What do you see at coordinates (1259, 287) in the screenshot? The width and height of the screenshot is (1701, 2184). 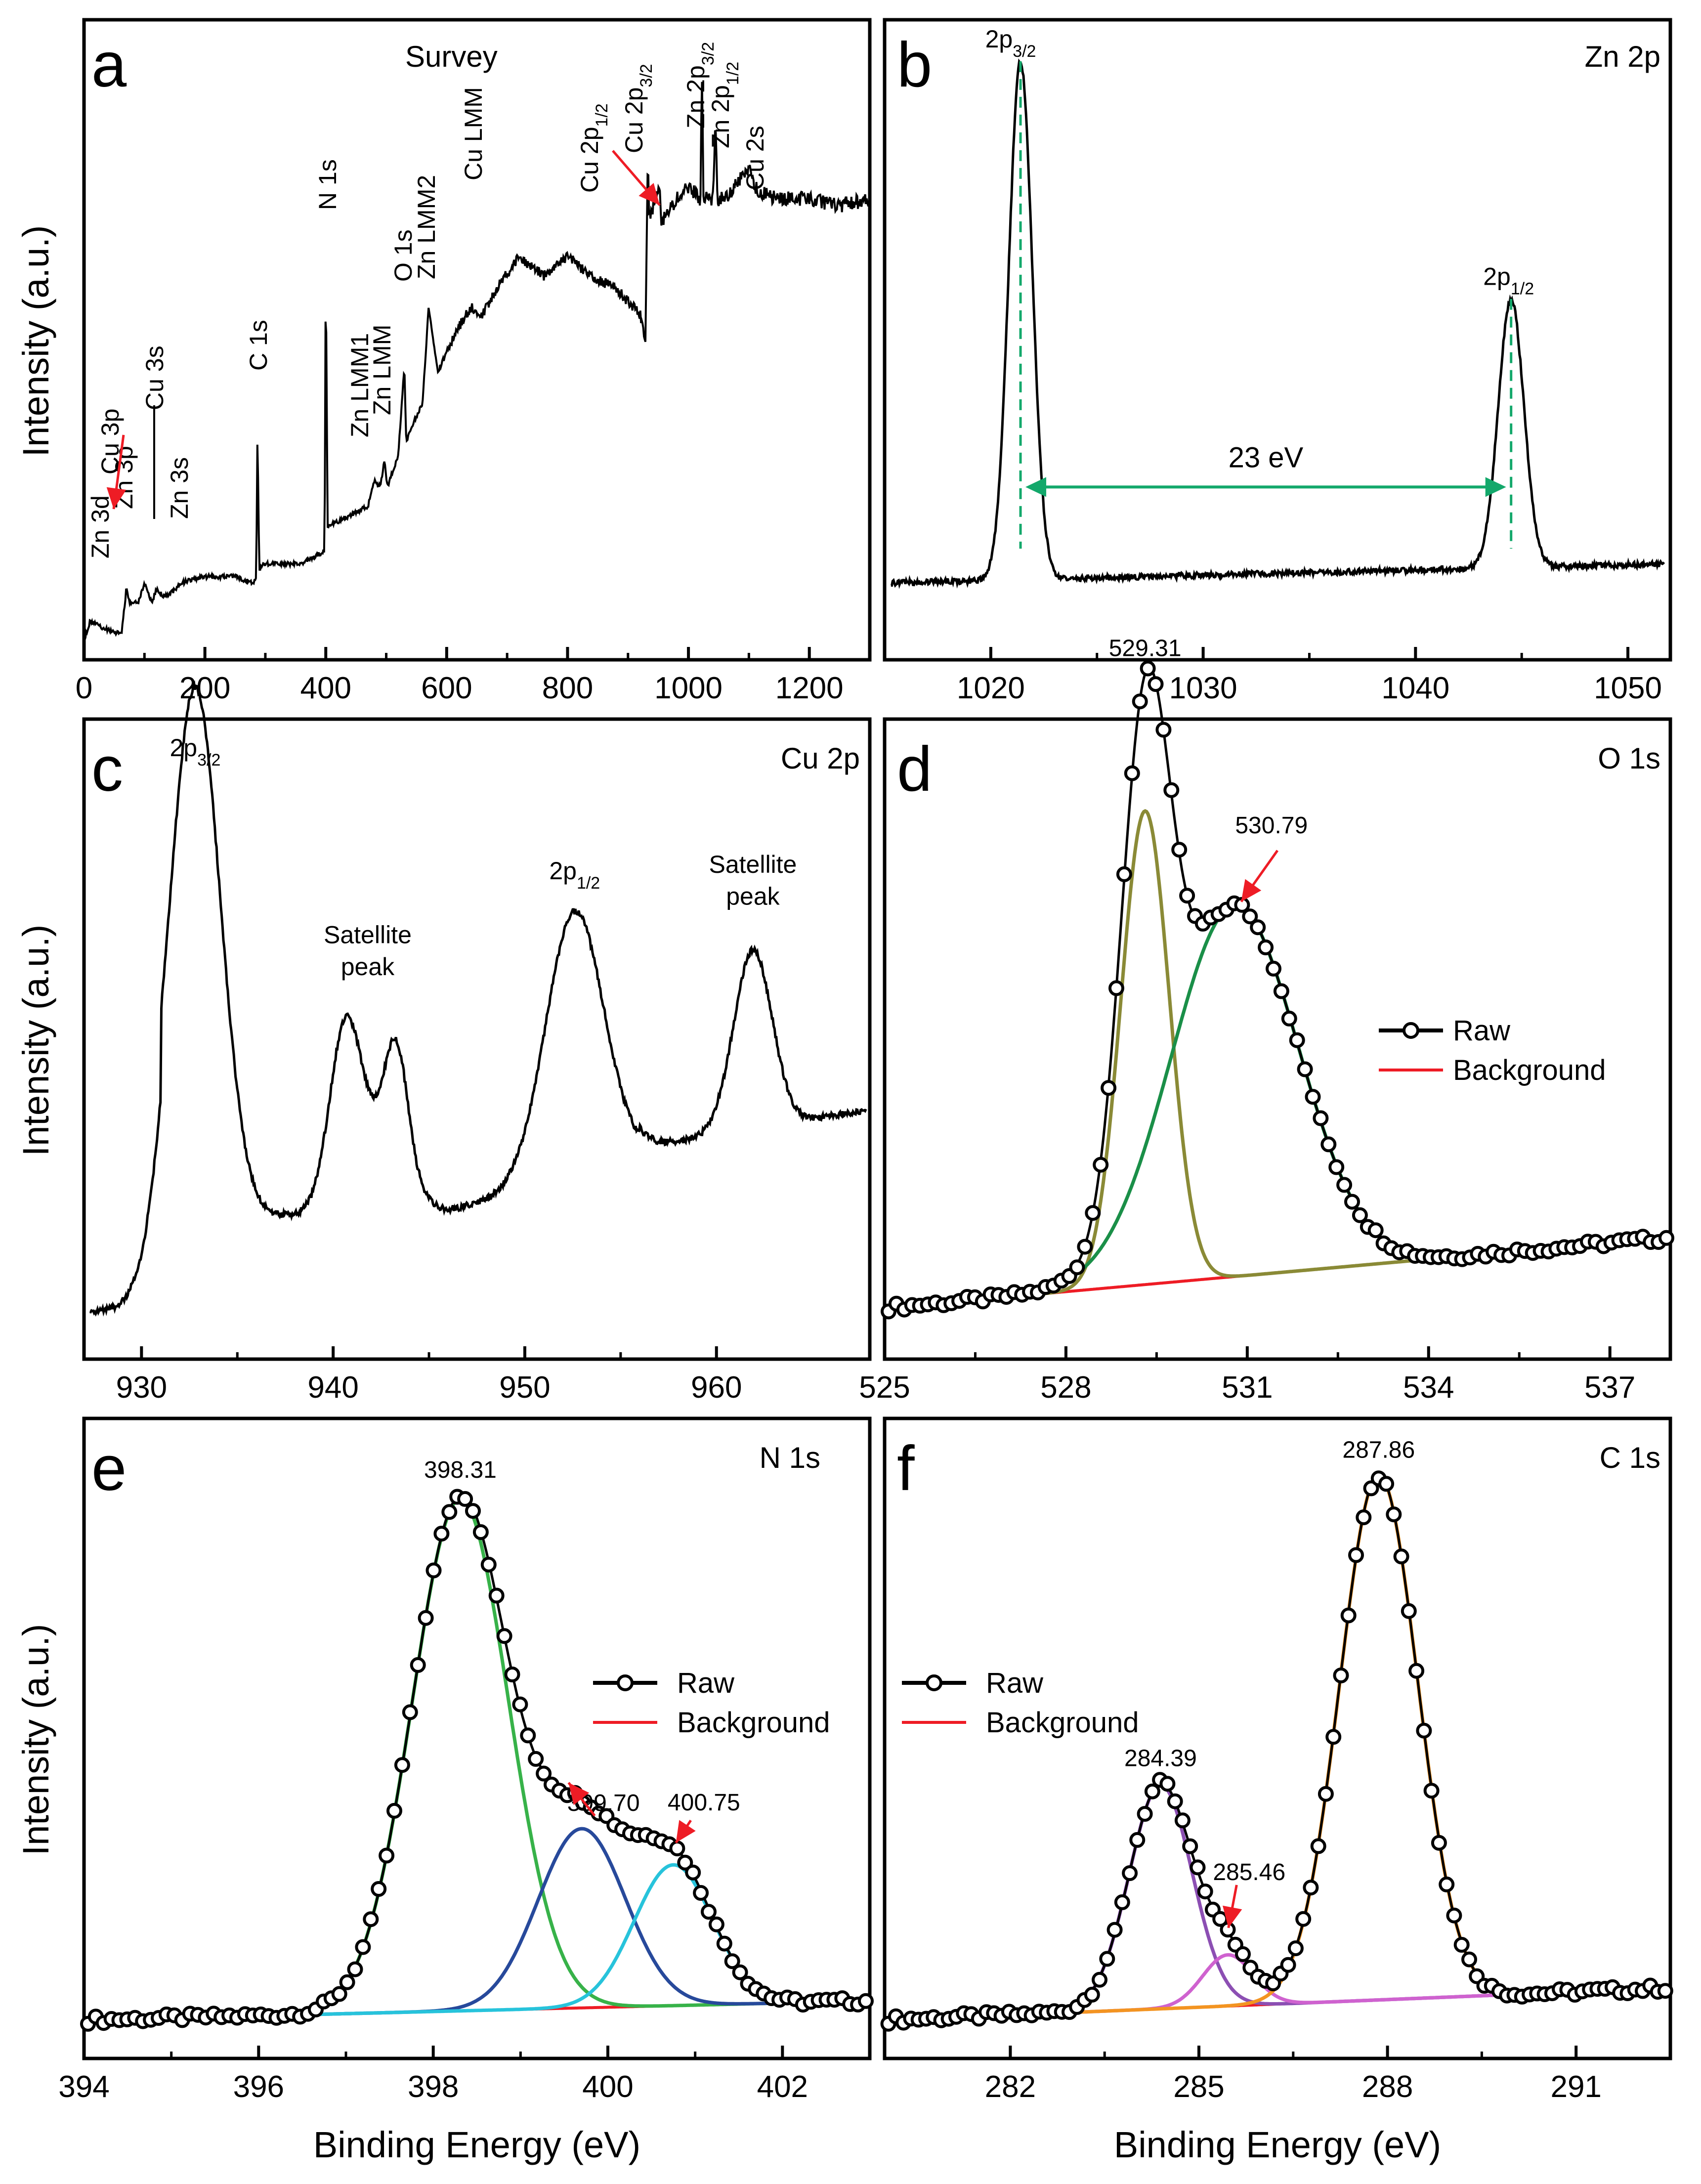 I see `peak-annotations: 23 eV 2p3/2 2p1/2` at bounding box center [1259, 287].